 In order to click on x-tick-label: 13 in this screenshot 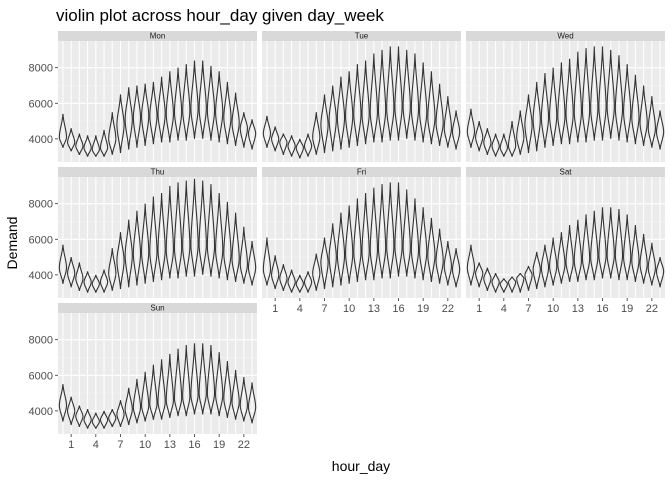, I will do `click(170, 445)`.